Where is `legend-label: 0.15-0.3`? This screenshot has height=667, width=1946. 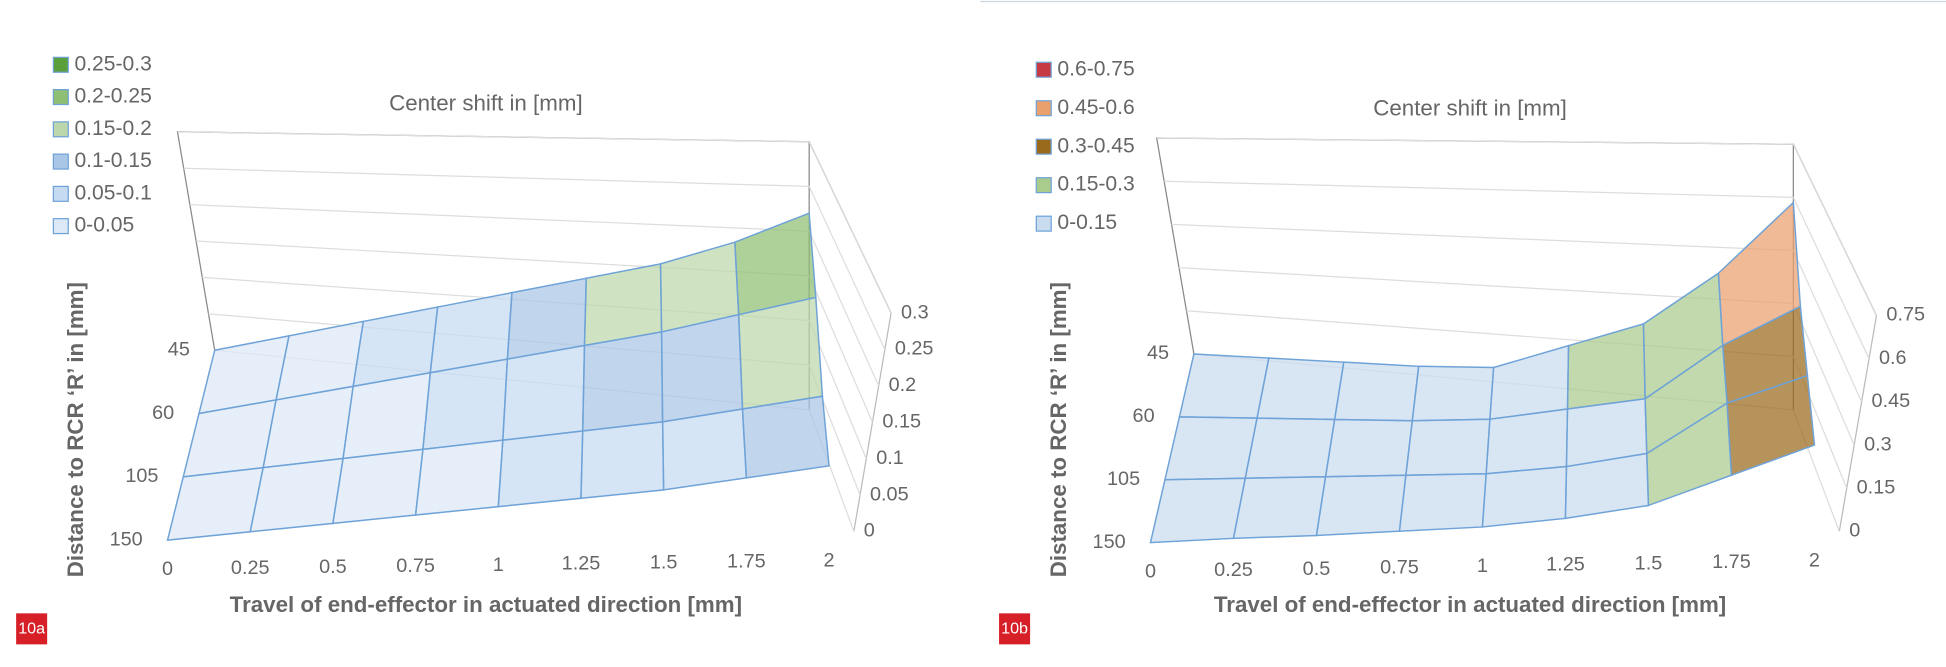 legend-label: 0.15-0.3 is located at coordinates (1095, 184).